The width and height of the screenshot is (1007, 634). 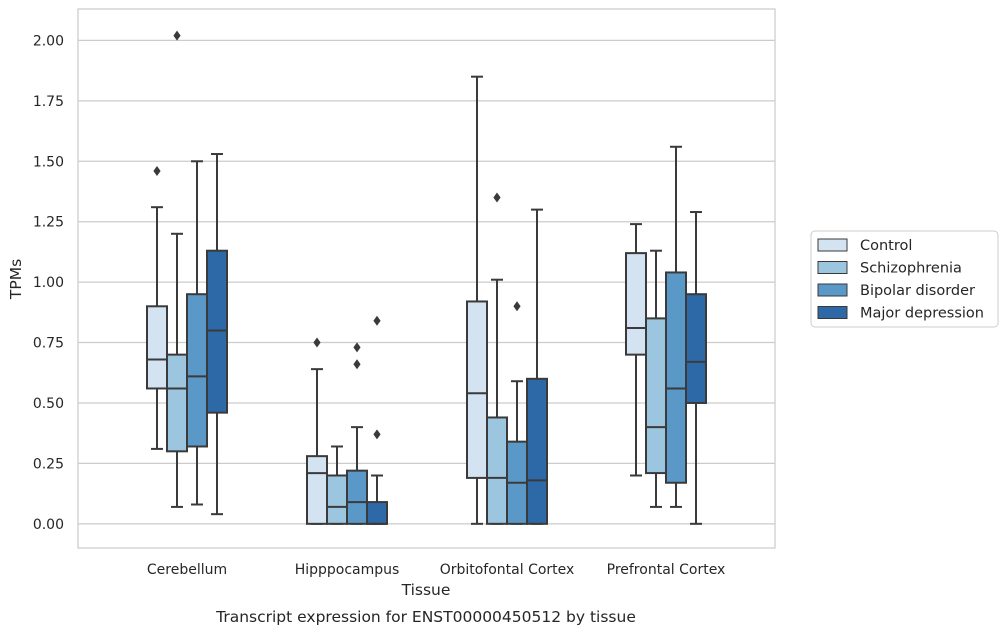 What do you see at coordinates (922, 314) in the screenshot?
I see `legend-label: Major depression` at bounding box center [922, 314].